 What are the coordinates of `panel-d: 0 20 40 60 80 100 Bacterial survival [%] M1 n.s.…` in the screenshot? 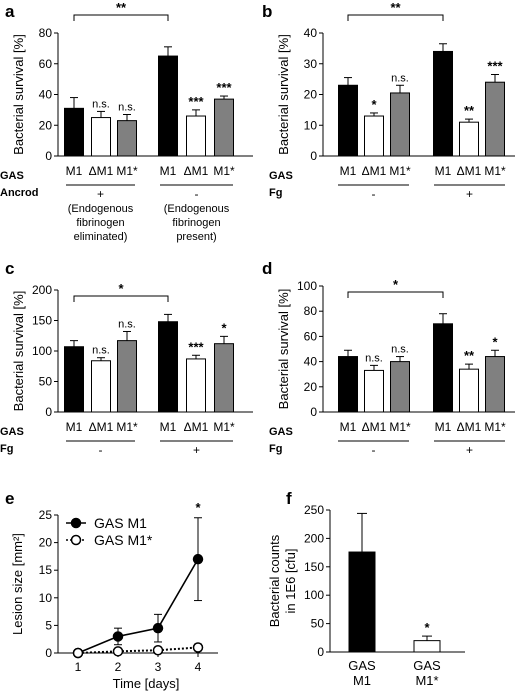 It's located at (392, 367).